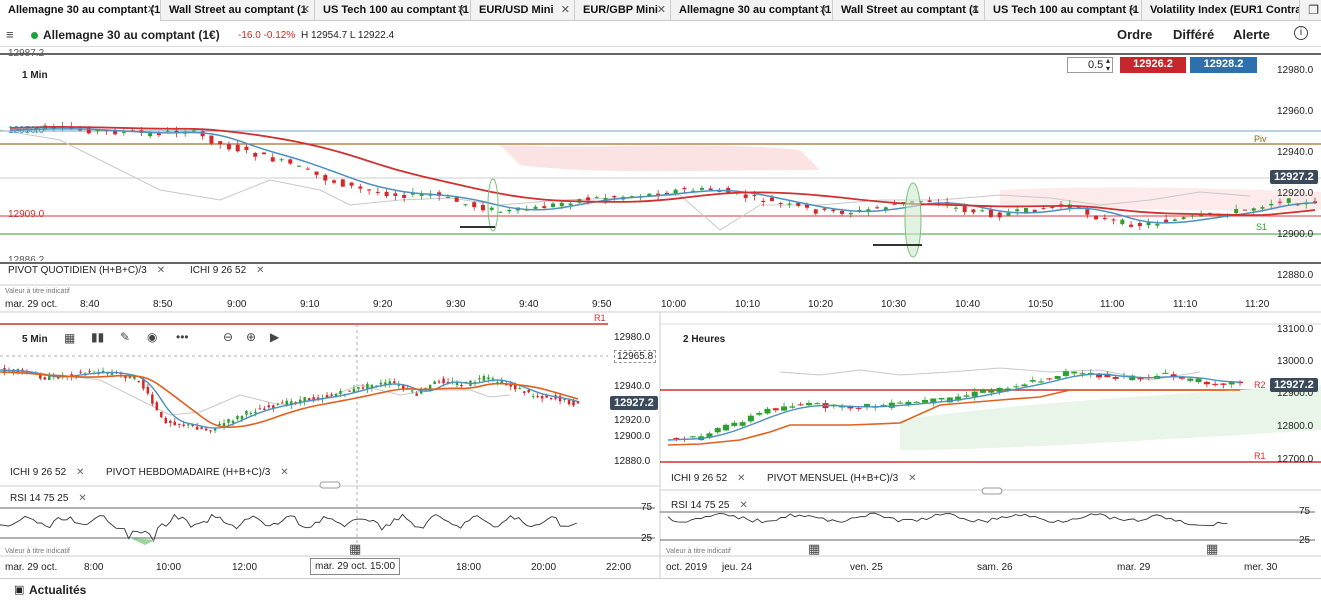 The height and width of the screenshot is (600, 1321). What do you see at coordinates (623, 10) in the screenshot?
I see `tab-eurgbp: EUR/GBP Mini ✕` at bounding box center [623, 10].